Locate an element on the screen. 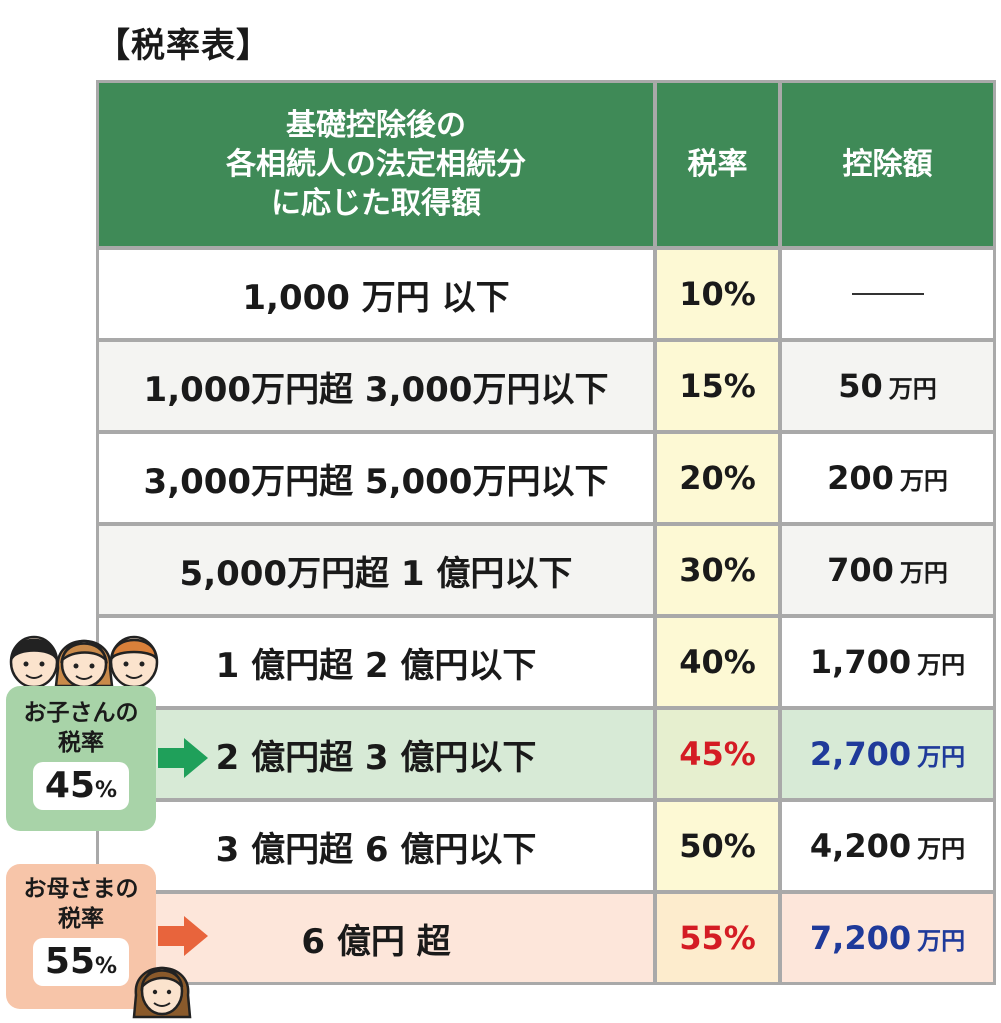 The width and height of the screenshot is (1001, 1023). deduction-value: 200 is located at coordinates (860, 478).